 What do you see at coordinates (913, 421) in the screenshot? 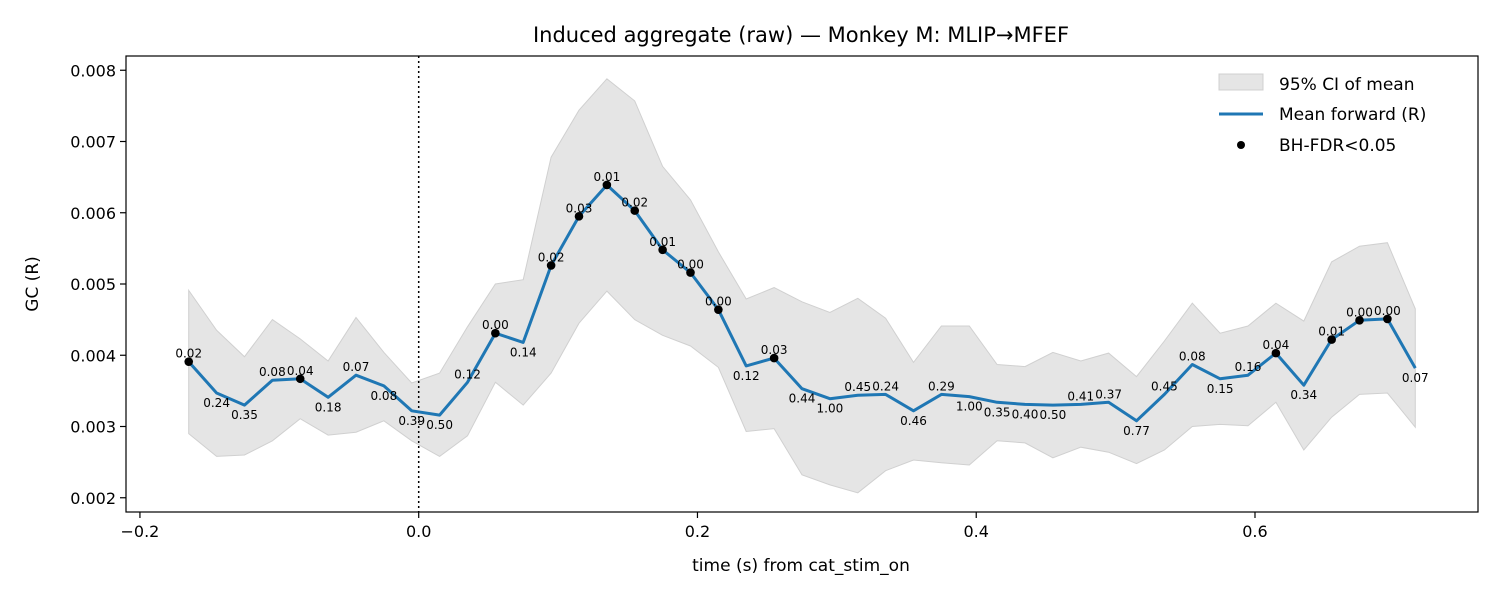
I see `p-value-label: 0.46` at bounding box center [913, 421].